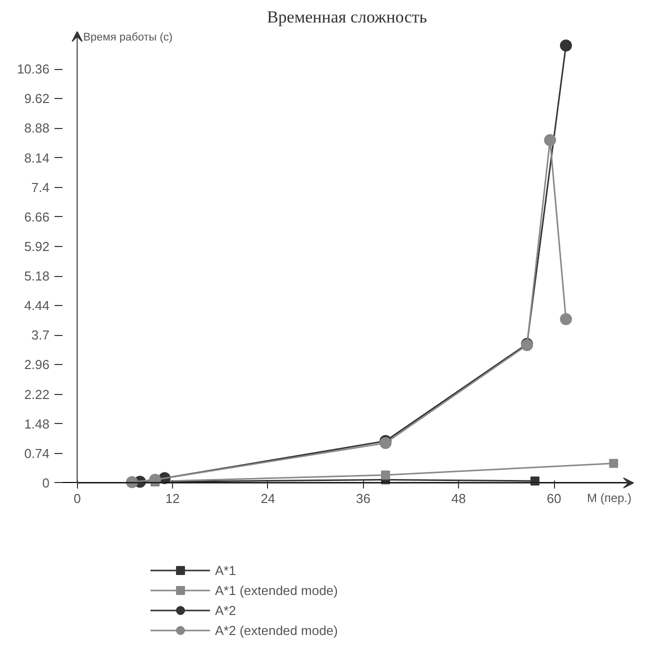 This screenshot has height=659, width=663. Describe the element at coordinates (37, 453) in the screenshot. I see `y-tick-label: 0.74` at that location.